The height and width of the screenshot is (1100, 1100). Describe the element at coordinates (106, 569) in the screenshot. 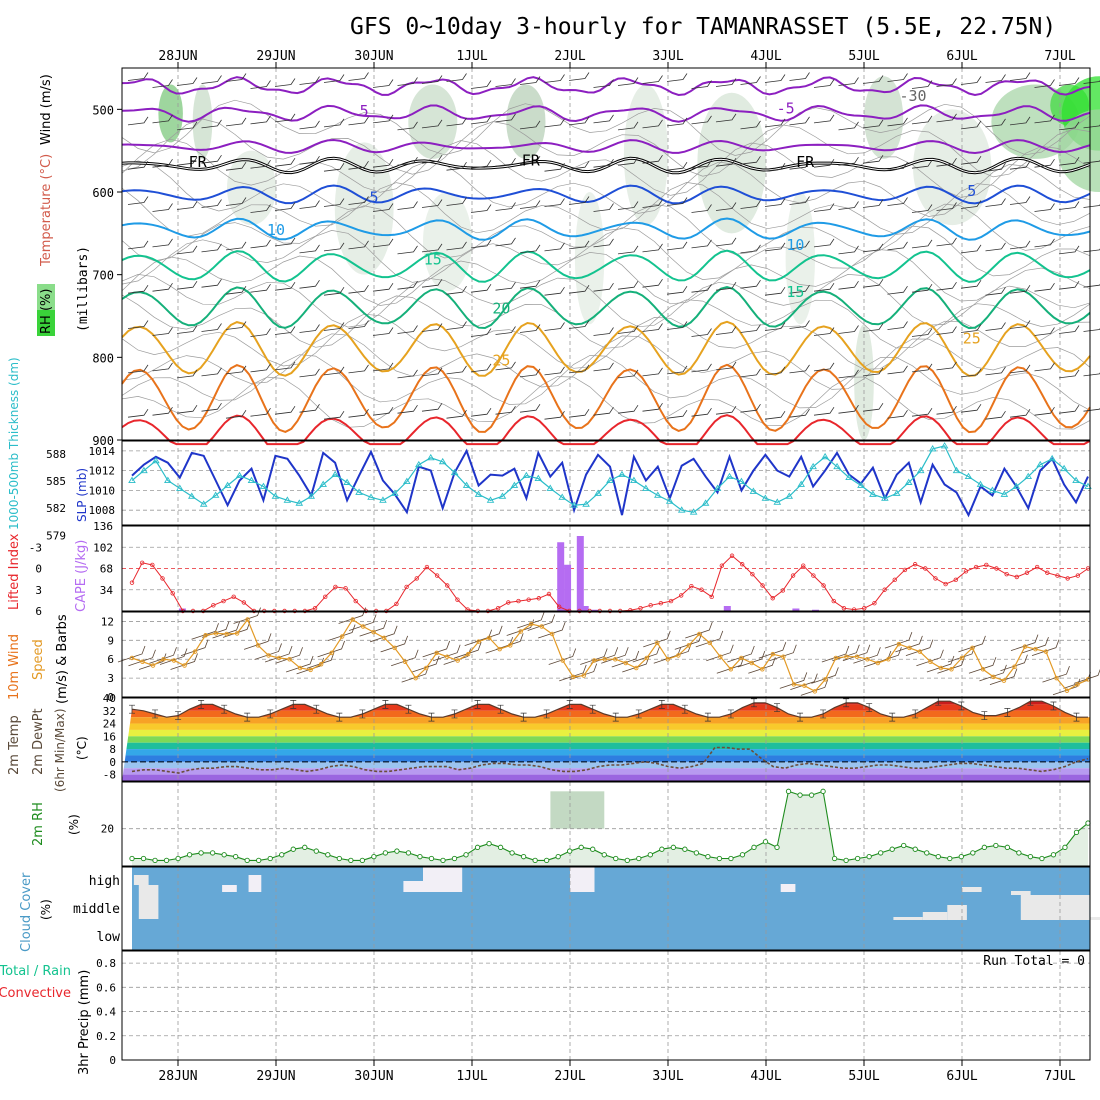

I see `y-tick-label: 68` at that location.